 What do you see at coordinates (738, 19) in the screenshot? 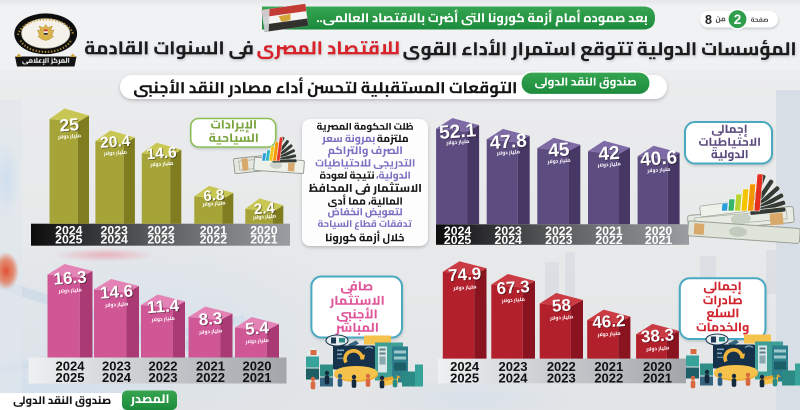
I see `svg-text: 2` at bounding box center [738, 19].